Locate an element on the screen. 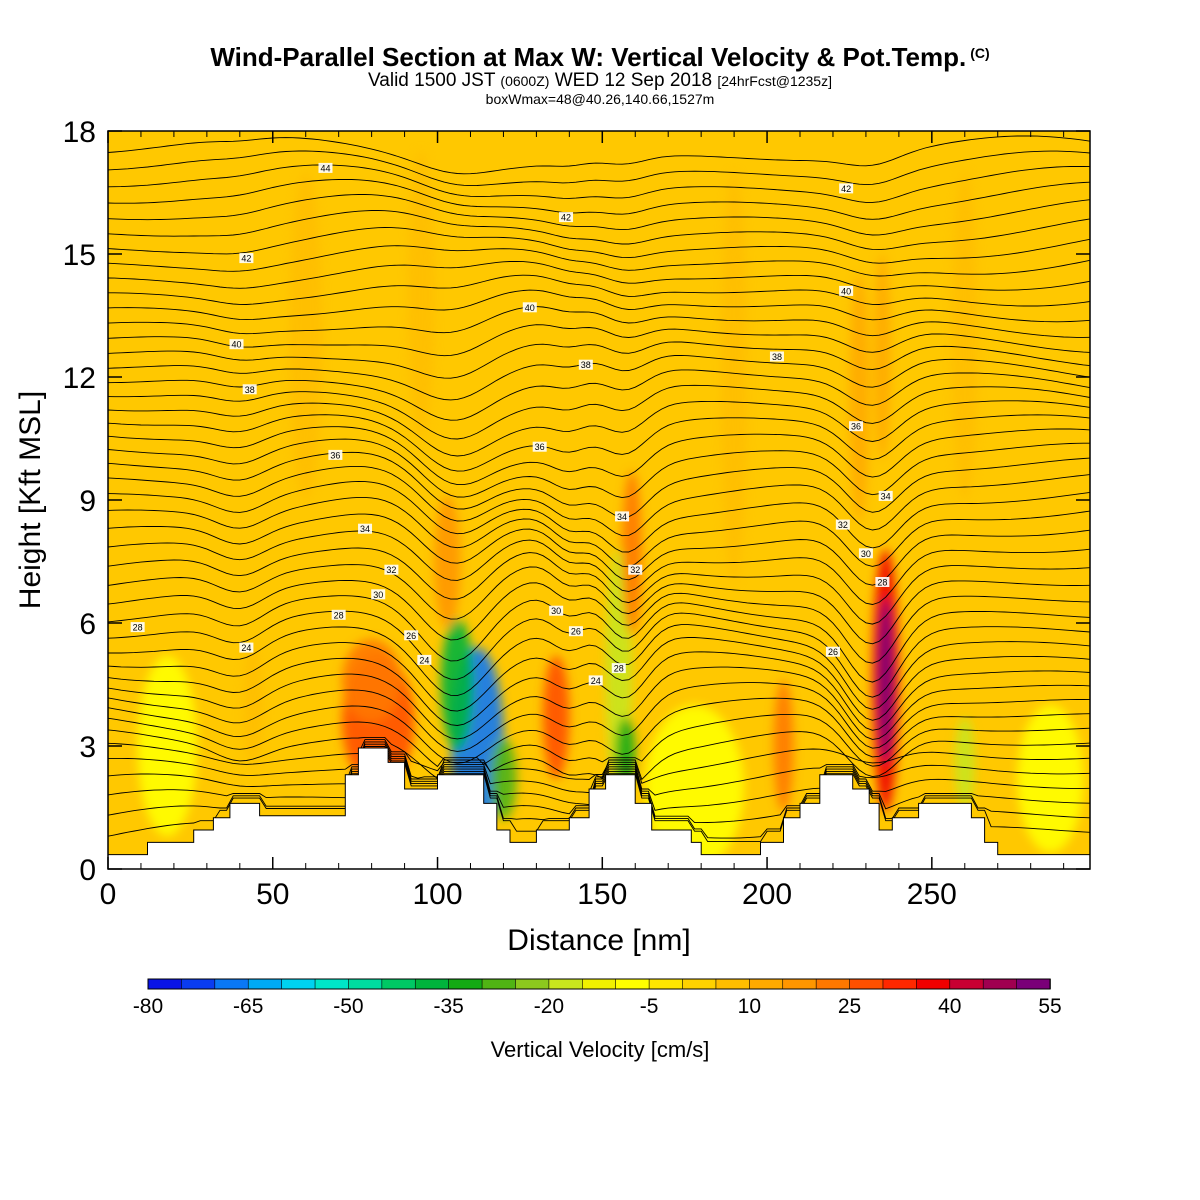 Image resolution: width=1200 pixels, height=1200 pixels. x-tick-label: 0 is located at coordinates (108, 894).